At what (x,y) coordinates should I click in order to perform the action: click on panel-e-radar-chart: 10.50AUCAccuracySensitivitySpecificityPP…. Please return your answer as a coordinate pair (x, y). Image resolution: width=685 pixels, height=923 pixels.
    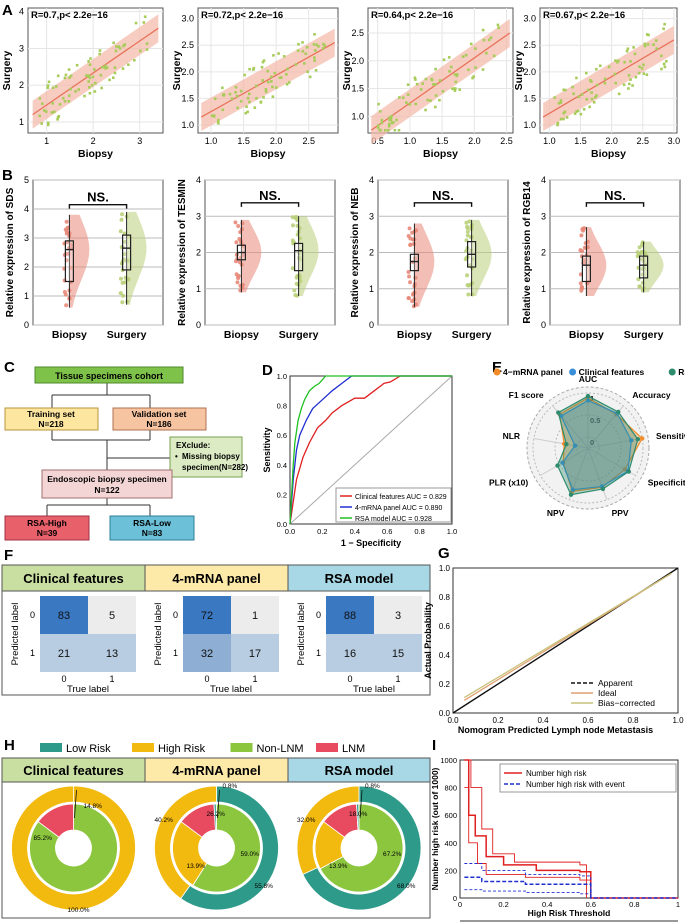
    Looking at the image, I should click on (587, 442).